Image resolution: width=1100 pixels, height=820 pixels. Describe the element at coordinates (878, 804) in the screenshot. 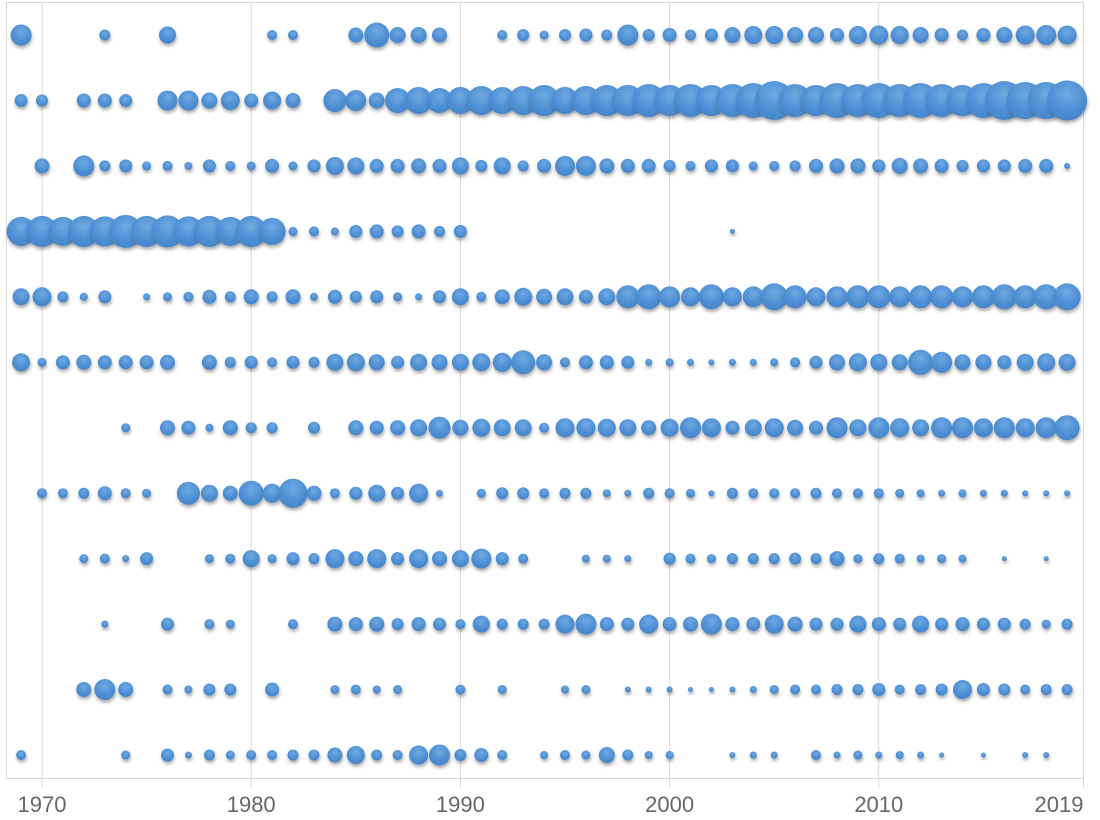

I see `x-tick-label: 2010` at that location.